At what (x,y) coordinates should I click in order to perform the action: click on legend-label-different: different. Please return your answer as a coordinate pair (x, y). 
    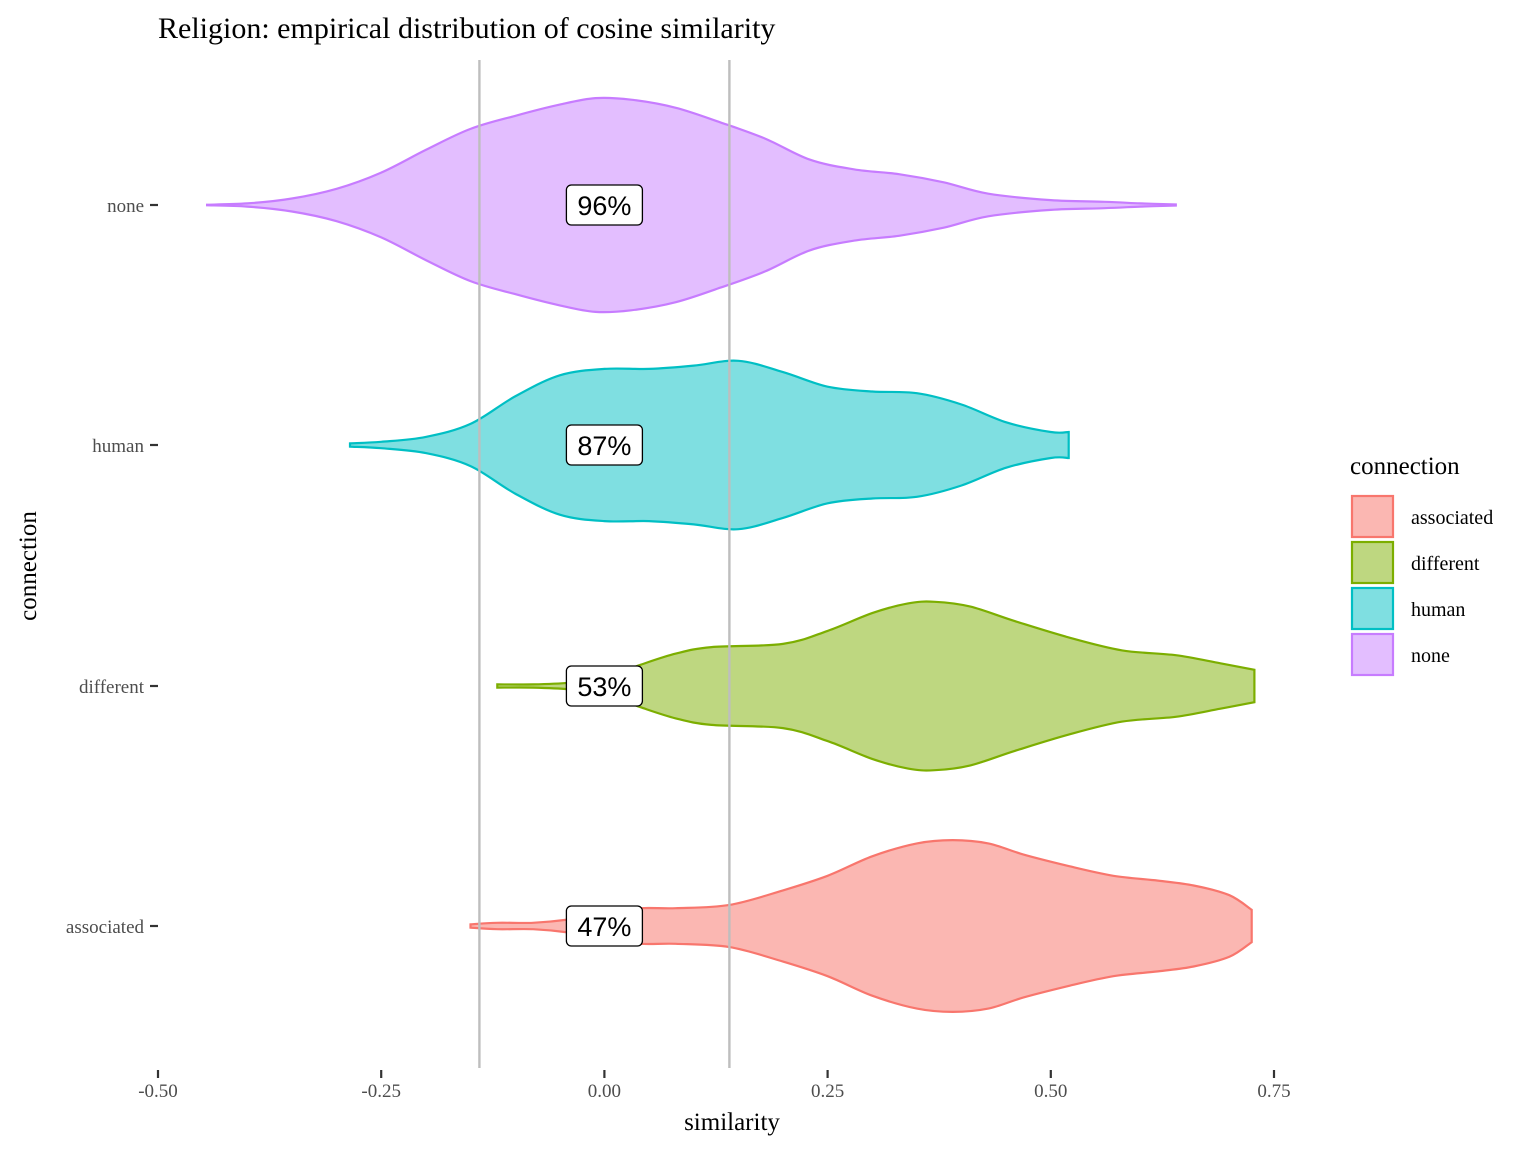
    Looking at the image, I should click on (1445, 564).